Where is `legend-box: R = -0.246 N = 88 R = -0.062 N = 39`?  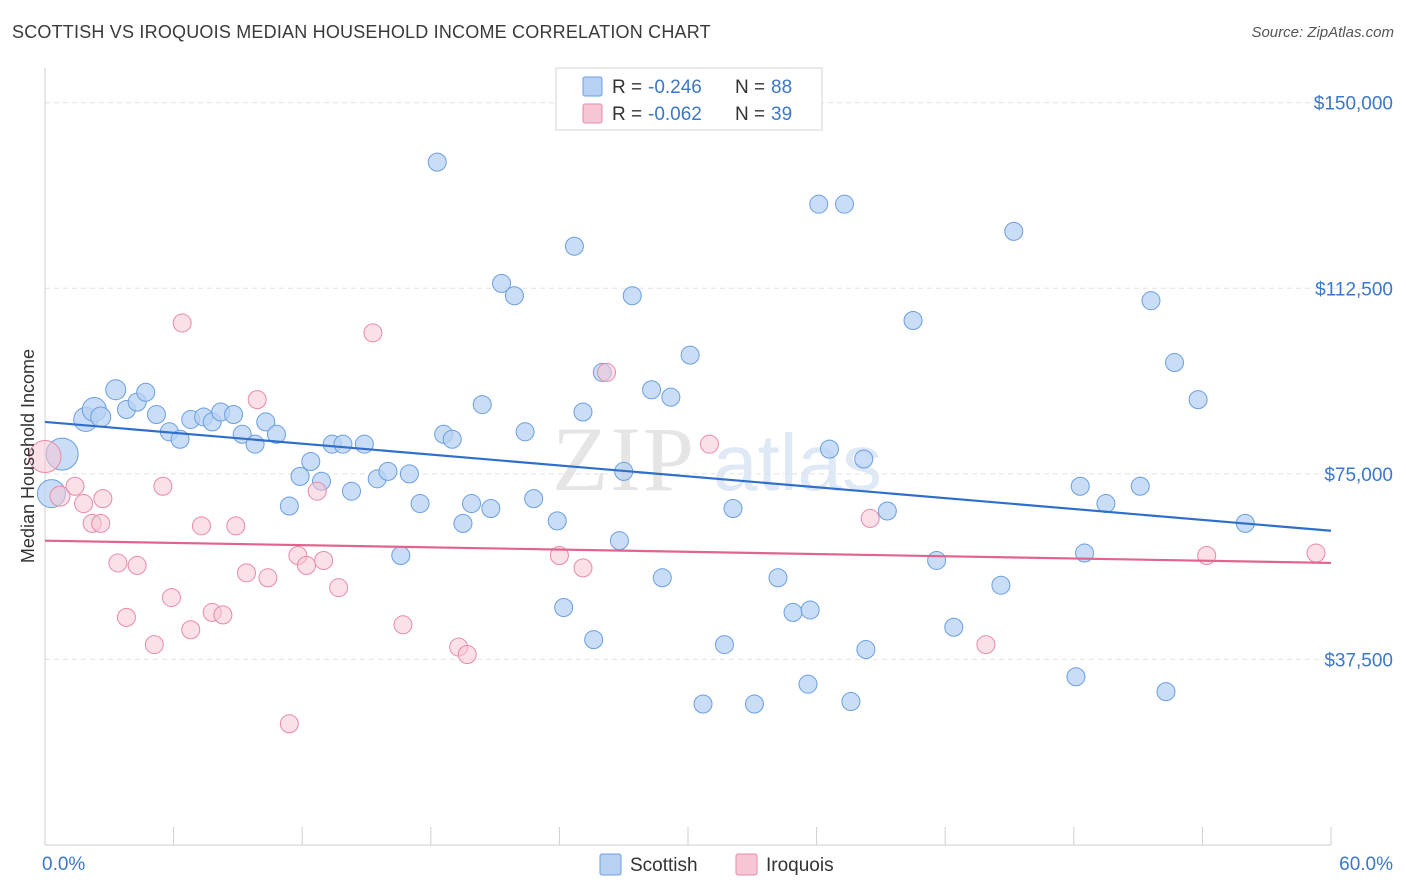
legend-box: R = -0.246 N = 88 R = -0.062 N = 39 is located at coordinates (689, 99).